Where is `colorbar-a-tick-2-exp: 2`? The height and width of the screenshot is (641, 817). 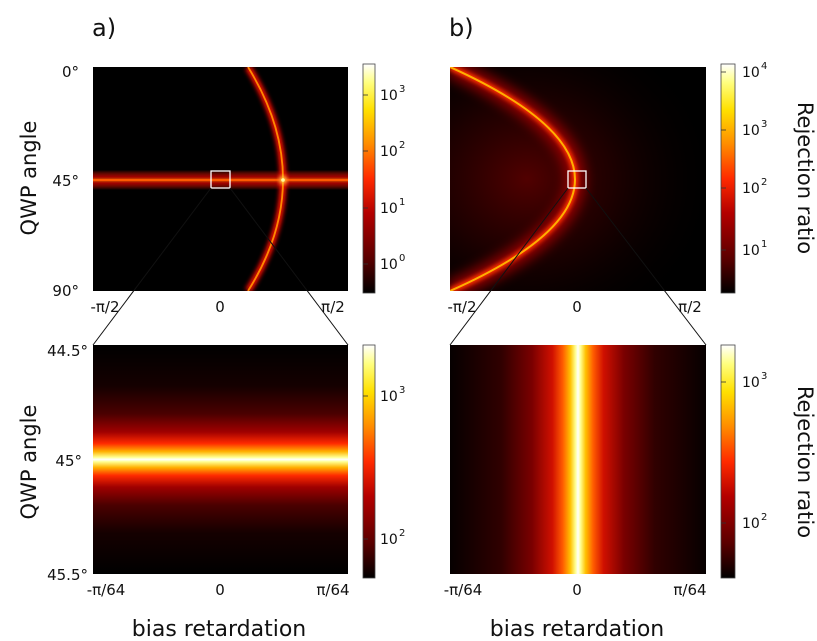
colorbar-a-tick-2-exp: 2 is located at coordinates (402, 145).